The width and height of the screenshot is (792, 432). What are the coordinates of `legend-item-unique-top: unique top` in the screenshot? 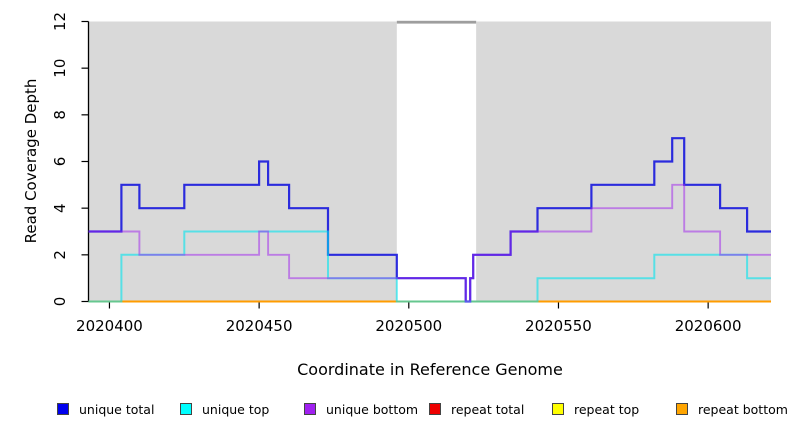 It's located at (224, 409).